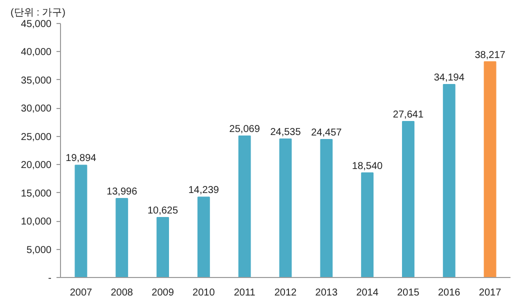 Image resolution: width=520 pixels, height=307 pixels. I want to click on x-tick-label: 2010, so click(204, 293).